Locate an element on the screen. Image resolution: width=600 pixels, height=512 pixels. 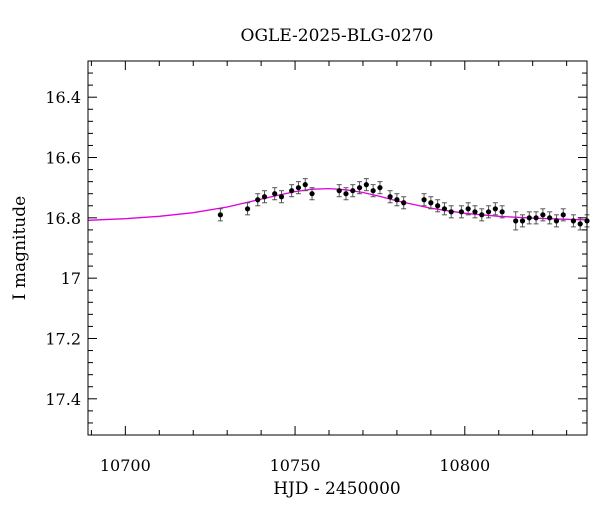
chart-title: OGLE-2025-BLG-0270 is located at coordinates (337, 36).